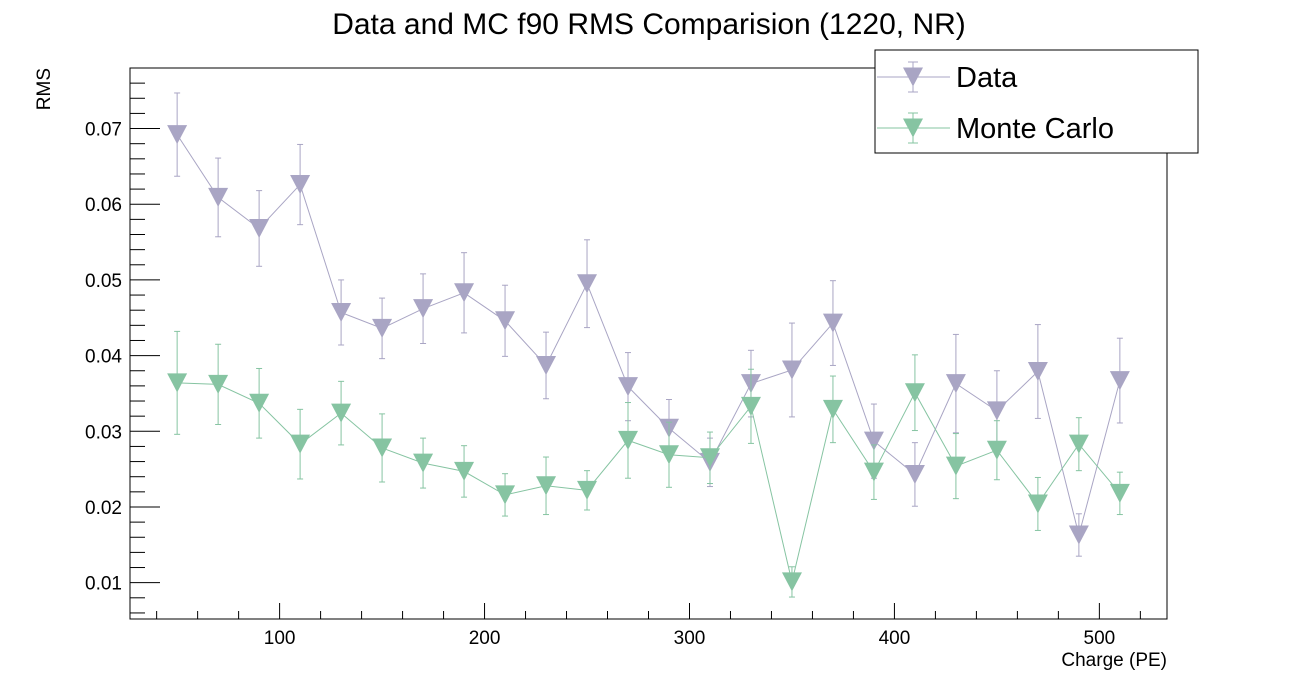  What do you see at coordinates (1035, 129) in the screenshot?
I see `legend-label-monte-carlo: Monte Carlo` at bounding box center [1035, 129].